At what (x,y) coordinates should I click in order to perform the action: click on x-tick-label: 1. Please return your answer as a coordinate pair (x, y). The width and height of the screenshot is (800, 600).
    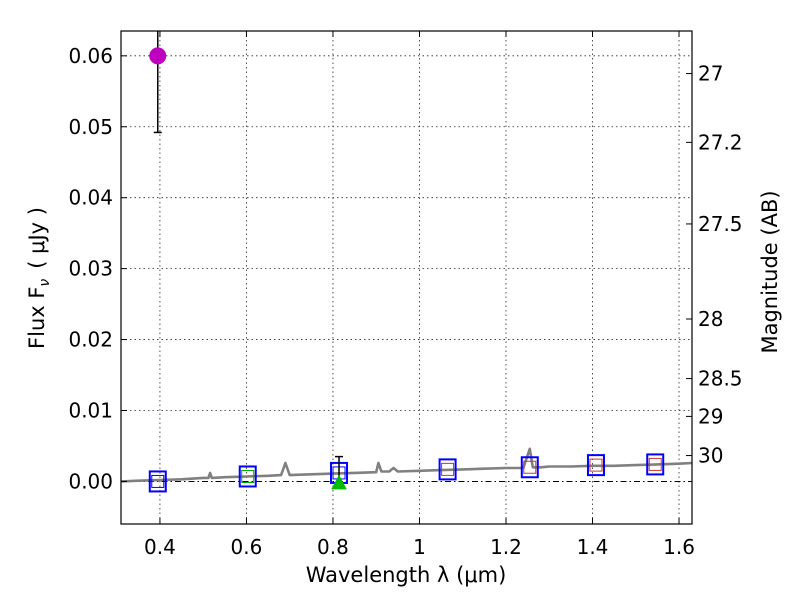
    Looking at the image, I should click on (419, 547).